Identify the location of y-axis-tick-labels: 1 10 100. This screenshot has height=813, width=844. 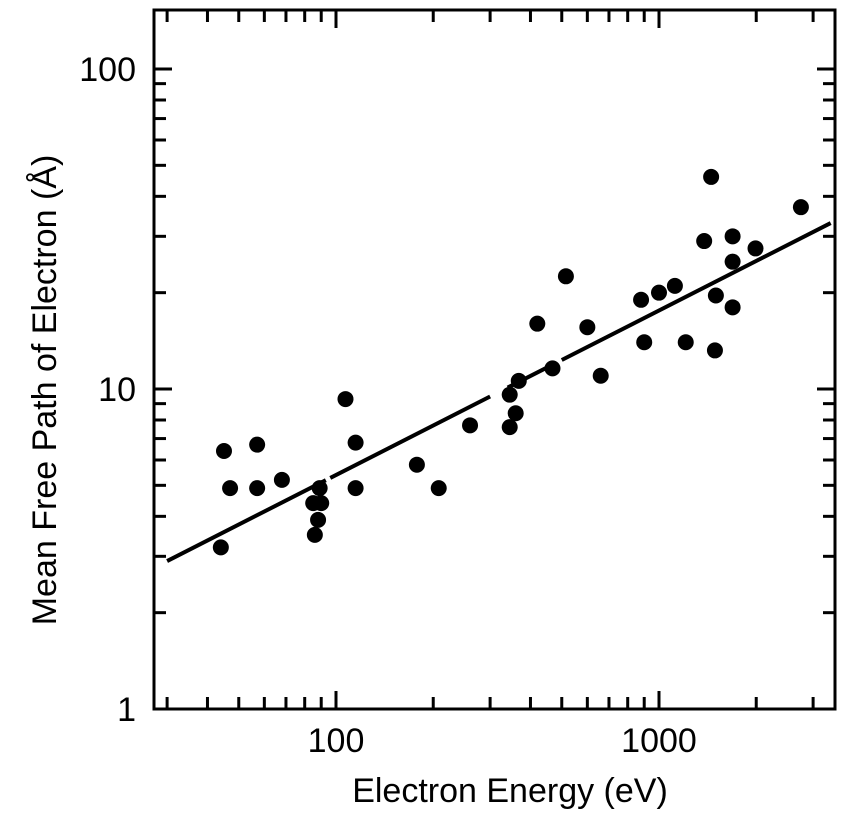
(107, 390).